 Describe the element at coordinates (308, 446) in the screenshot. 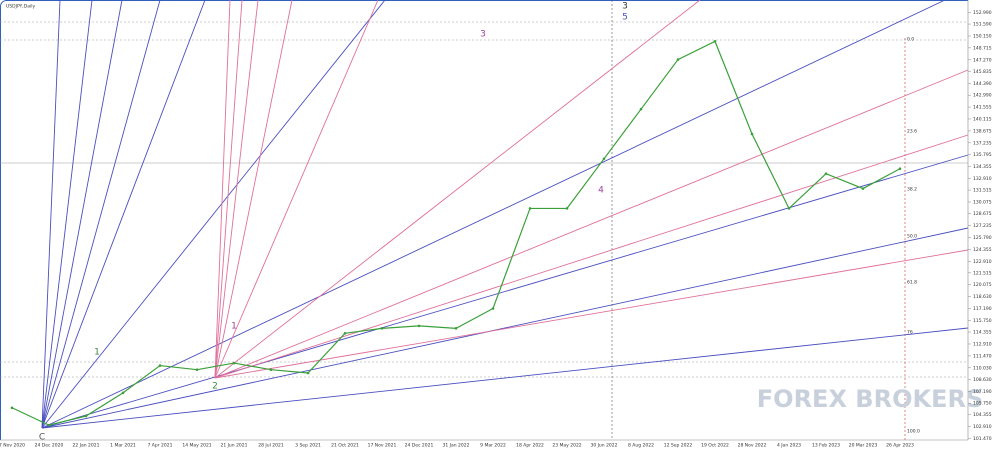

I see `x-tick-label: 3 Sep 2021` at that location.